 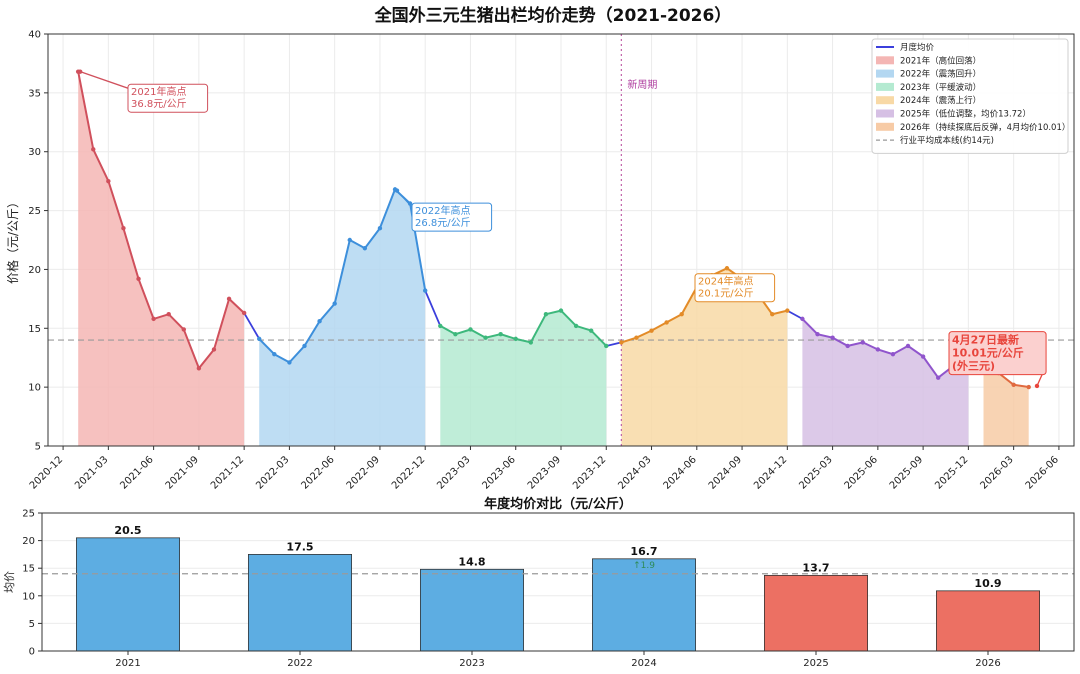 What do you see at coordinates (28, 514) in the screenshot?
I see `bar-y-tick-label: 25` at bounding box center [28, 514].